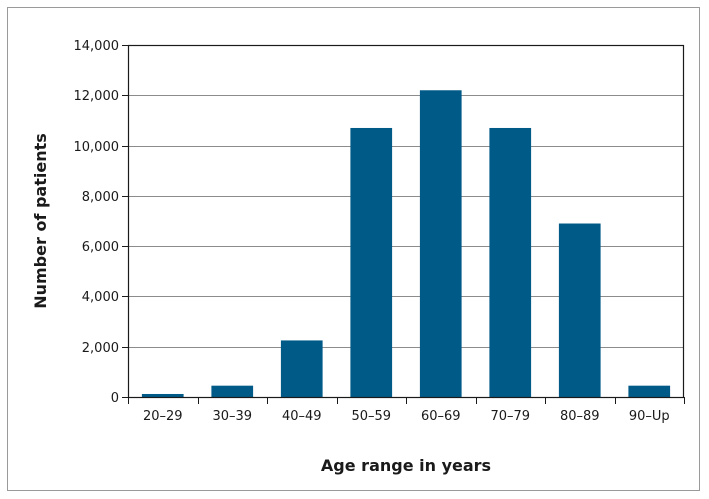  I want to click on x-tick-label: 70–79, so click(510, 416).